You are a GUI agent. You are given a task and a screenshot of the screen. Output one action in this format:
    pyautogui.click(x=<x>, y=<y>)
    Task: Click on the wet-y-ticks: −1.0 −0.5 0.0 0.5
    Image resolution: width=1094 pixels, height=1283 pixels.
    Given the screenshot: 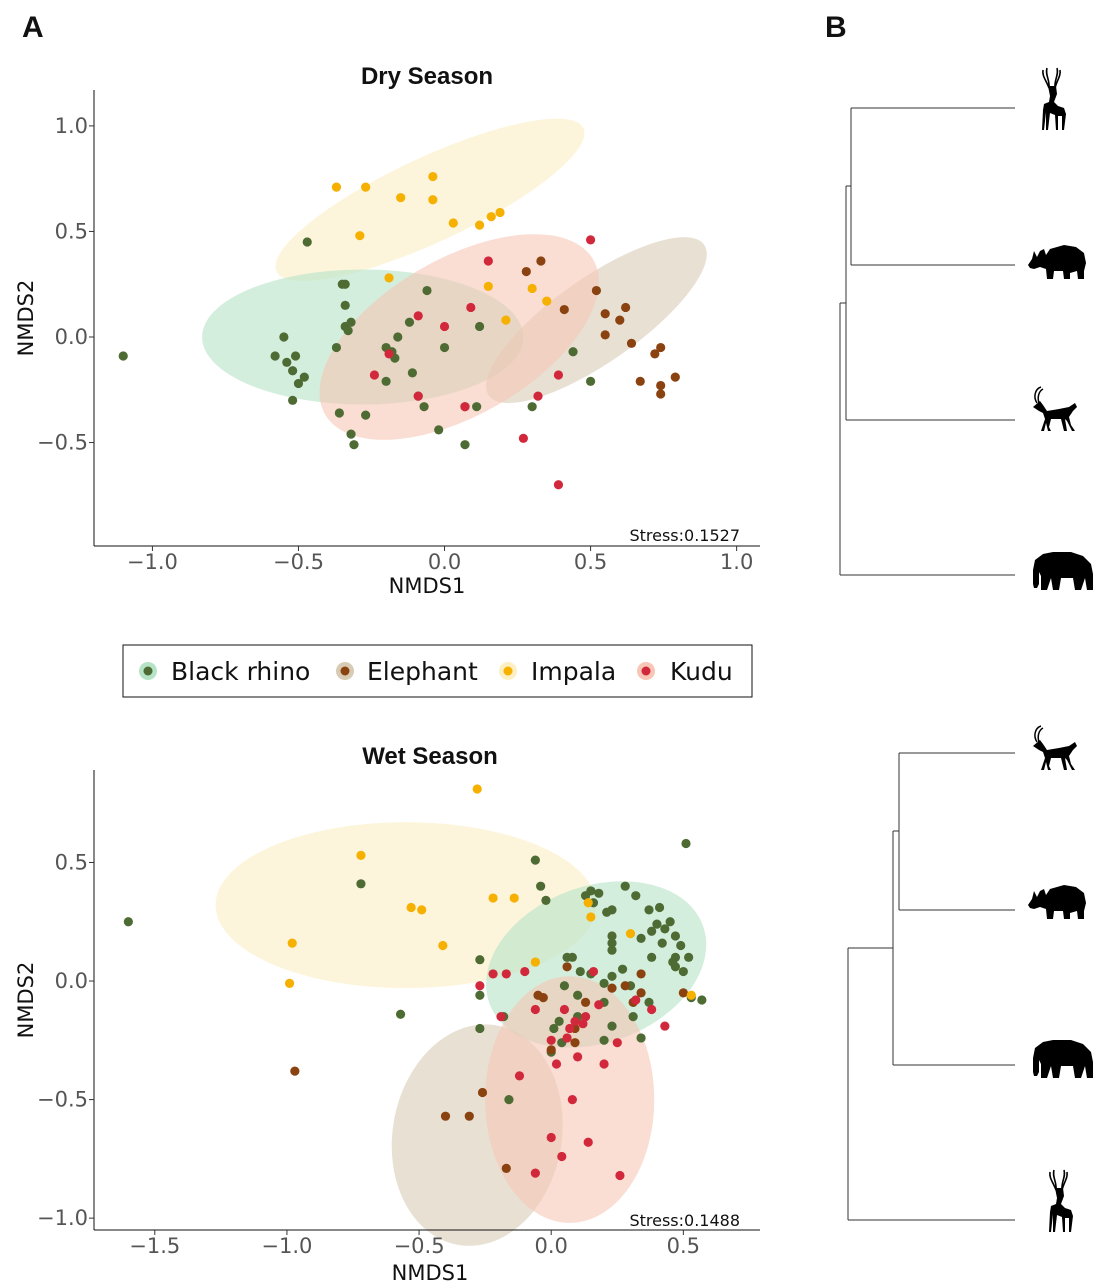 What is the action you would take?
    pyautogui.click(x=65, y=1040)
    